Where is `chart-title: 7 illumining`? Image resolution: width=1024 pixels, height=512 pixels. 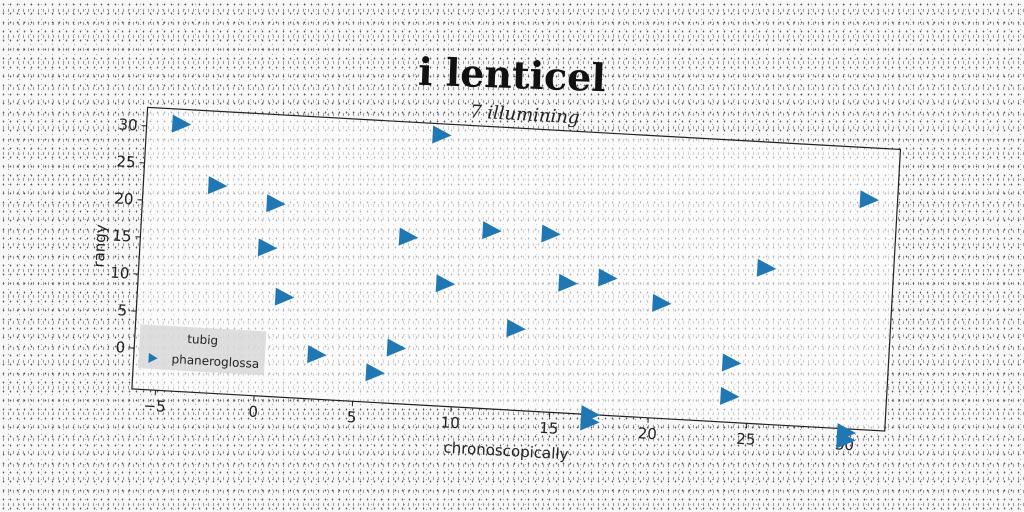
chart-title: 7 illumining is located at coordinates (525, 114).